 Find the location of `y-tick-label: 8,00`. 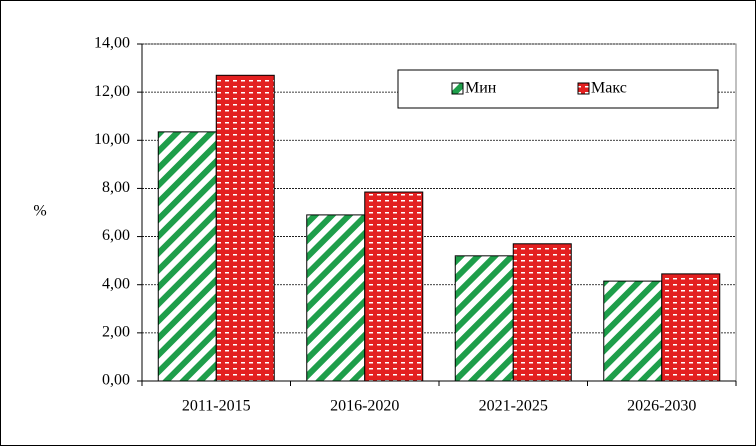

y-tick-label: 8,00 is located at coordinates (116, 187).